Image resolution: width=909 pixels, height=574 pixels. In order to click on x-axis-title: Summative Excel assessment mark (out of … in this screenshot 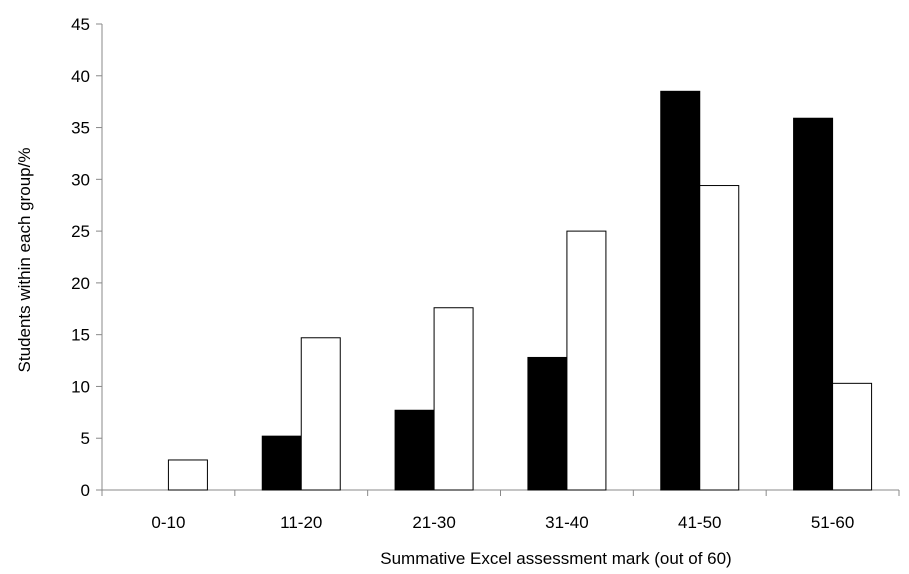, I will do `click(555, 558)`.